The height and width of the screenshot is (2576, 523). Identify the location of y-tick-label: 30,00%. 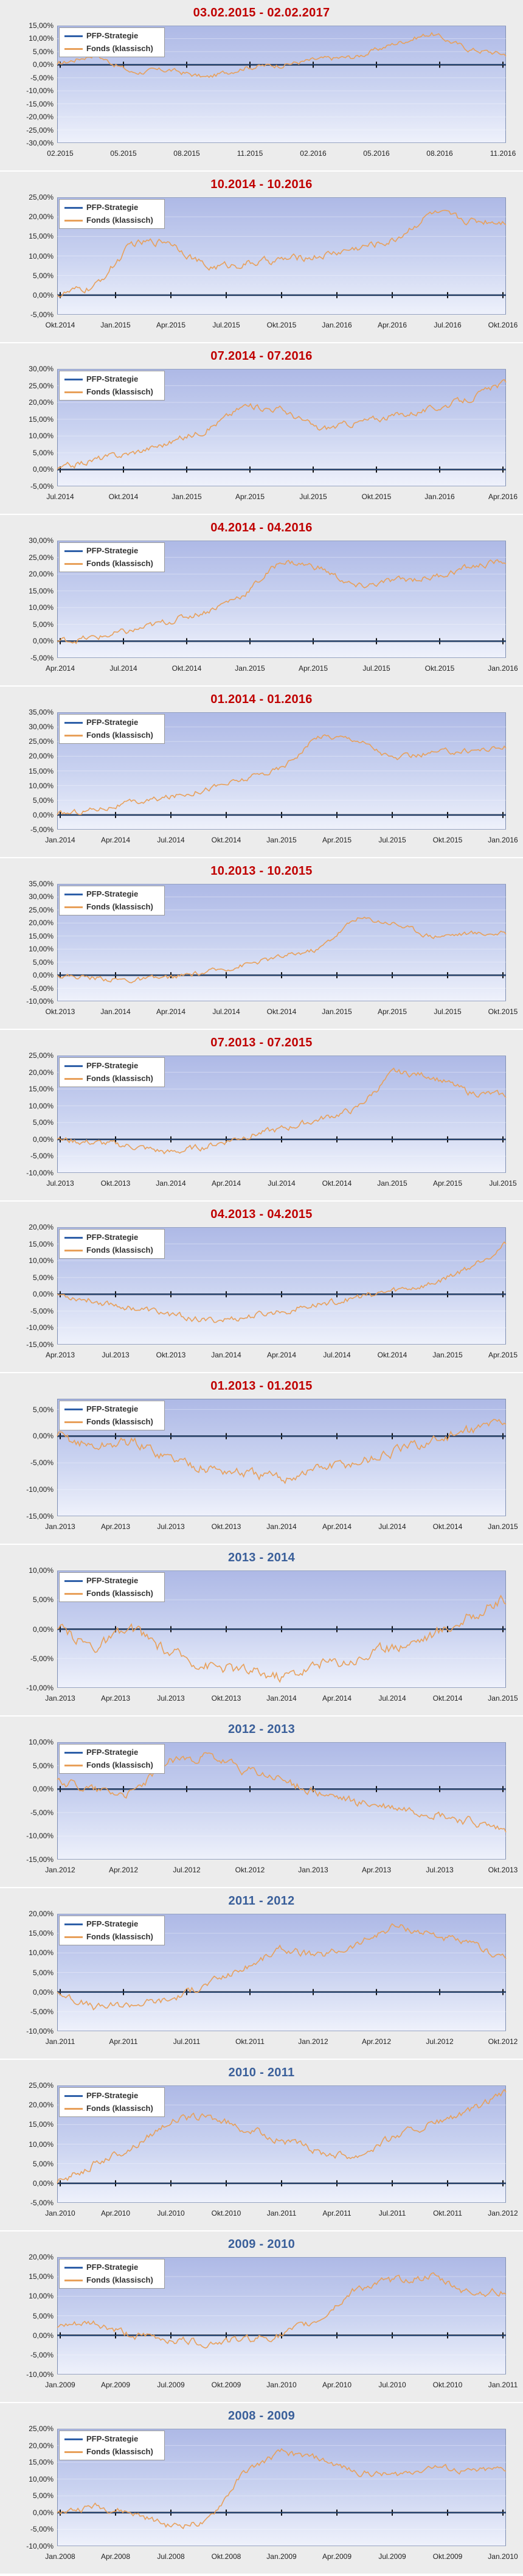
(41, 369).